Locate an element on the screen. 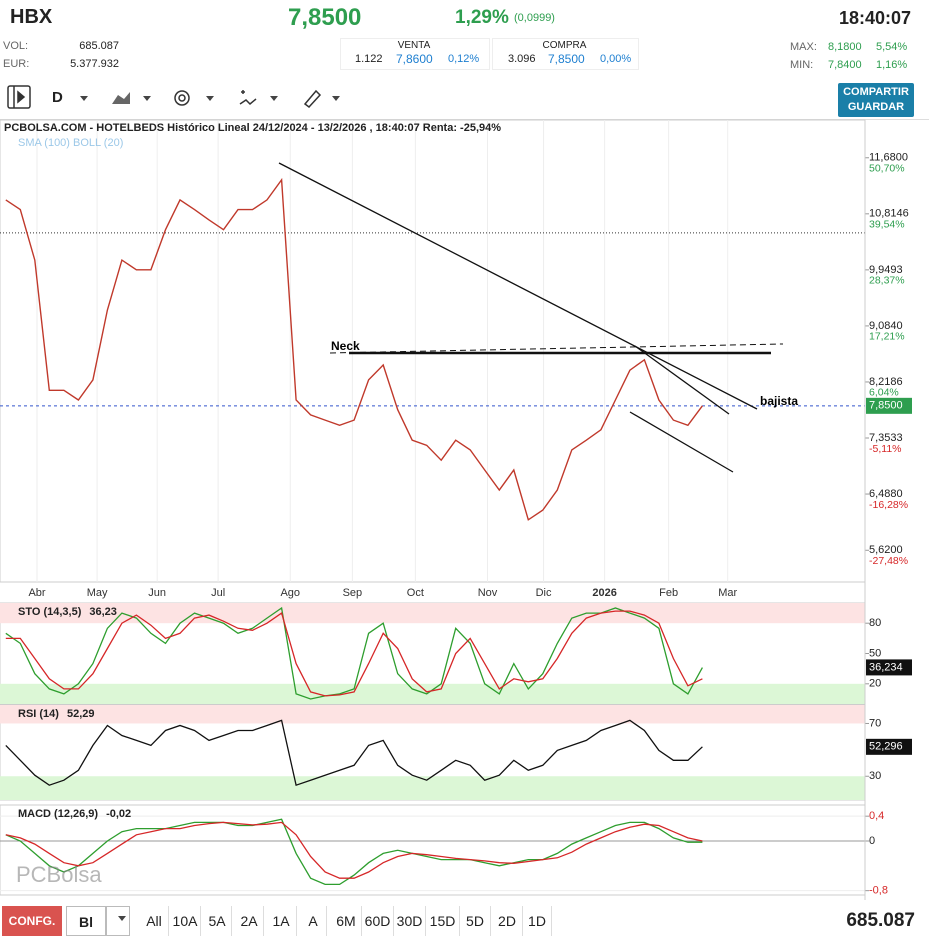 The height and width of the screenshot is (943, 929). last-value-label: 7,8500 is located at coordinates (886, 406).